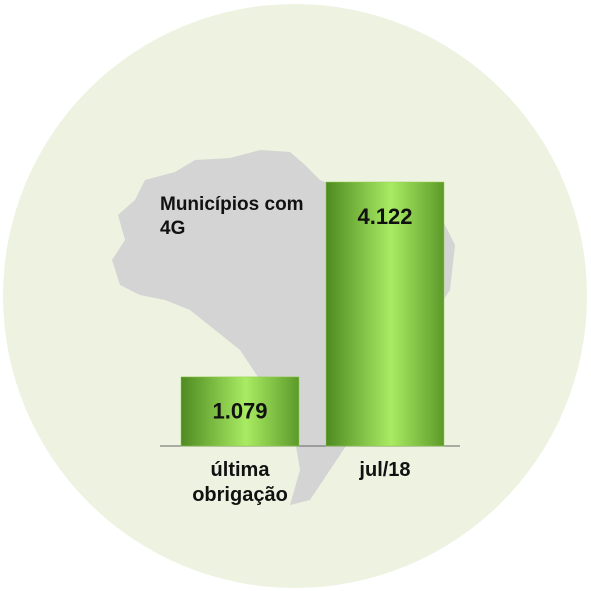 The image size is (591, 591). What do you see at coordinates (232, 216) in the screenshot?
I see `chart-title: Municípios com 4G` at bounding box center [232, 216].